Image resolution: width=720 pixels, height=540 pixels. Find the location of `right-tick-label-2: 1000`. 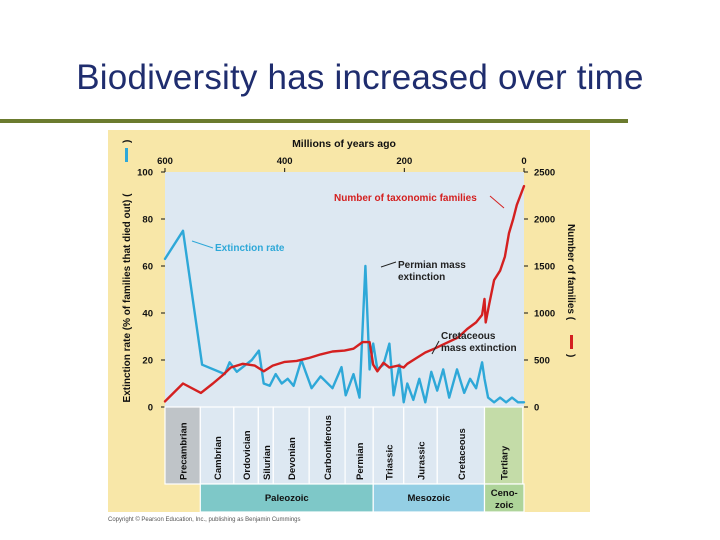

right-tick-label-2: 1000 is located at coordinates (544, 314).